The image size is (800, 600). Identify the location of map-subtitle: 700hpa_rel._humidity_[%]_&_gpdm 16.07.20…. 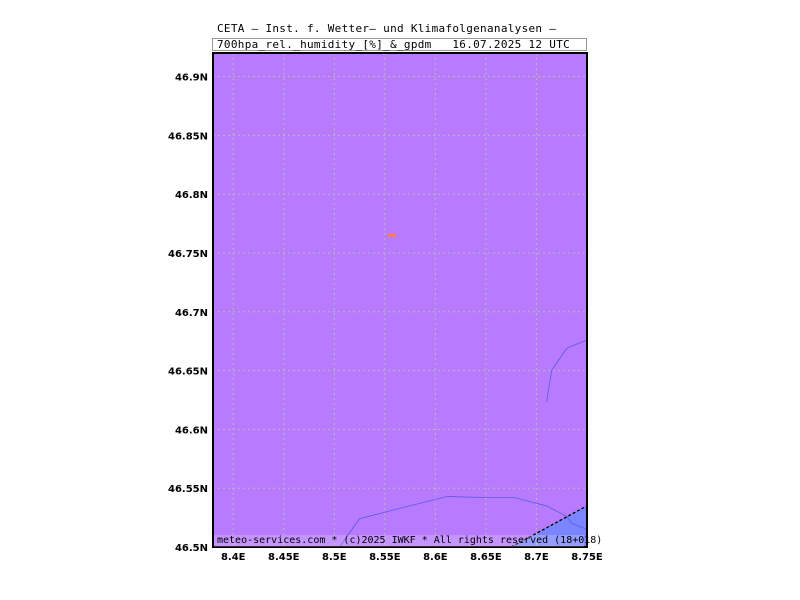
(394, 44).